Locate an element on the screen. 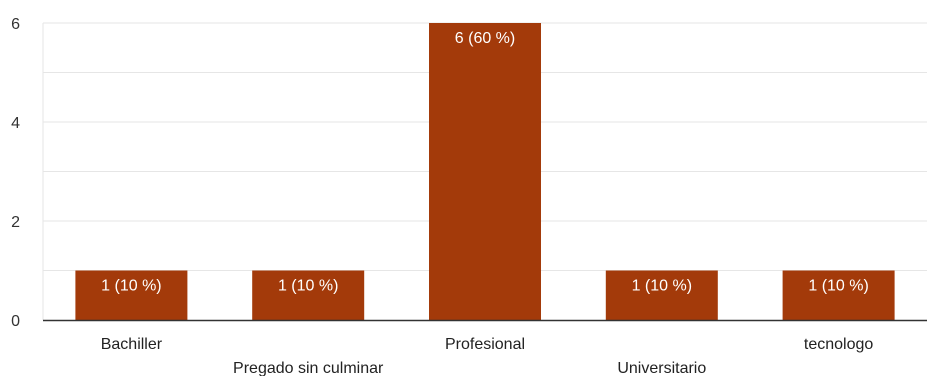 The height and width of the screenshot is (376, 927). x-category-label: Profesional is located at coordinates (485, 344).